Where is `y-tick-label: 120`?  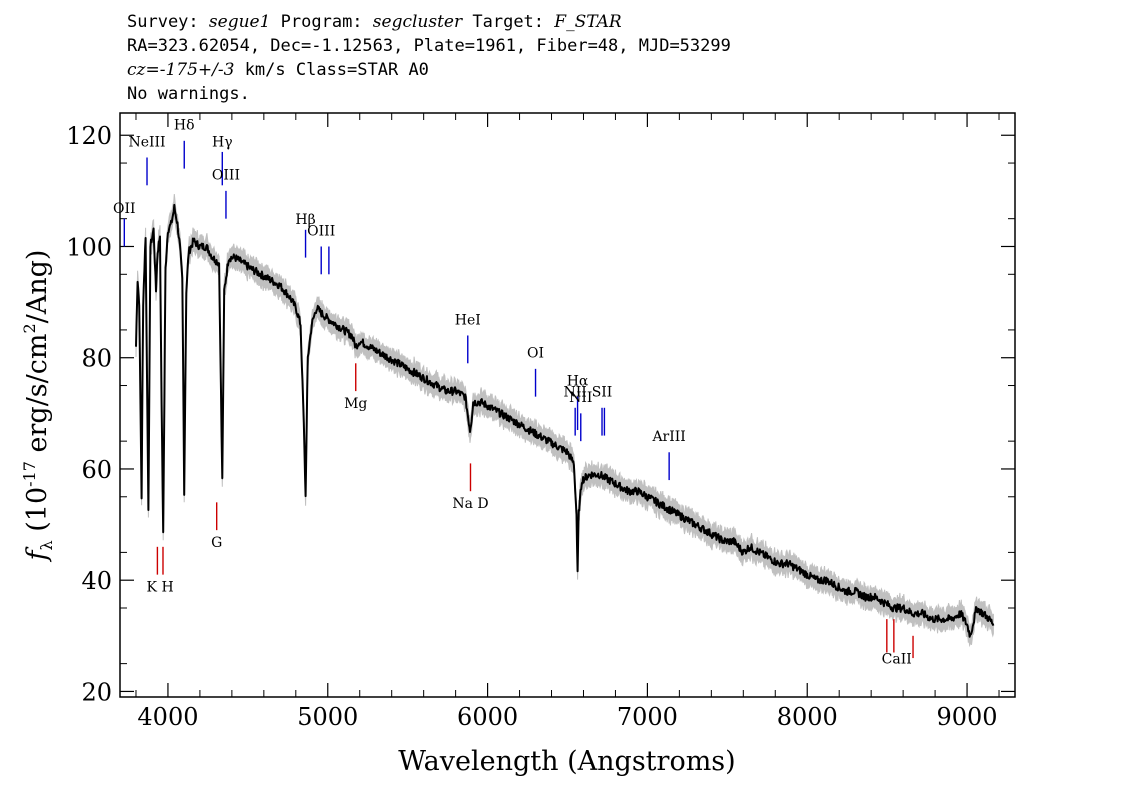
y-tick-label: 120 is located at coordinates (89, 136).